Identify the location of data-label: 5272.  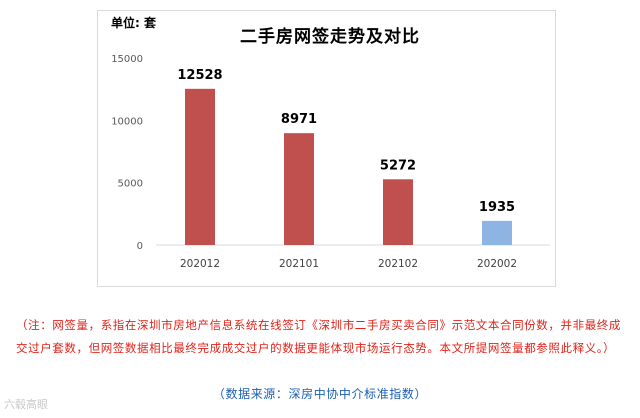
(398, 165).